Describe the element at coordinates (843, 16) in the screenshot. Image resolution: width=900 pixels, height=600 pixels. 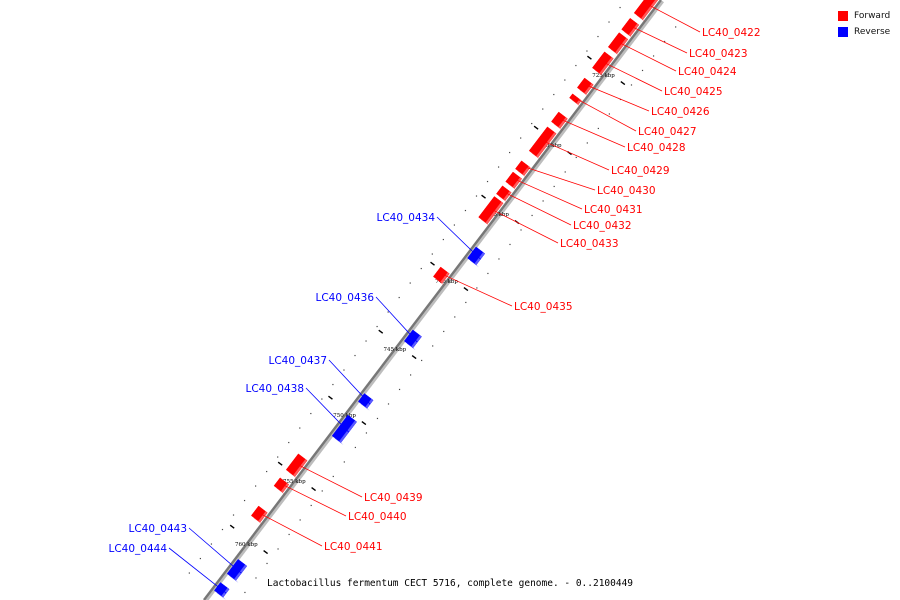
I see `forward-swatch` at that location.